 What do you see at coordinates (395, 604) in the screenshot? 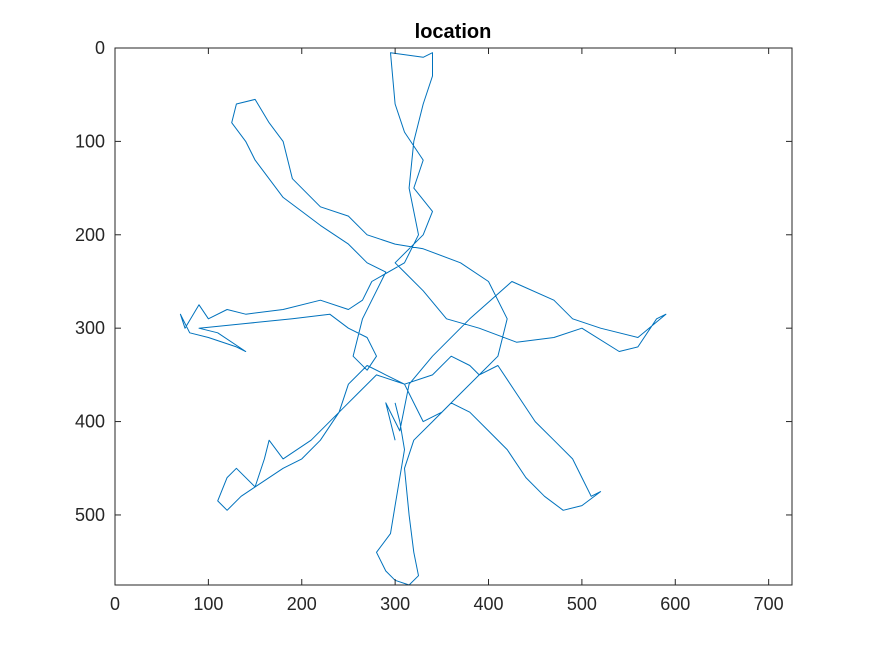
I see `x-tick-label: 300` at bounding box center [395, 604].